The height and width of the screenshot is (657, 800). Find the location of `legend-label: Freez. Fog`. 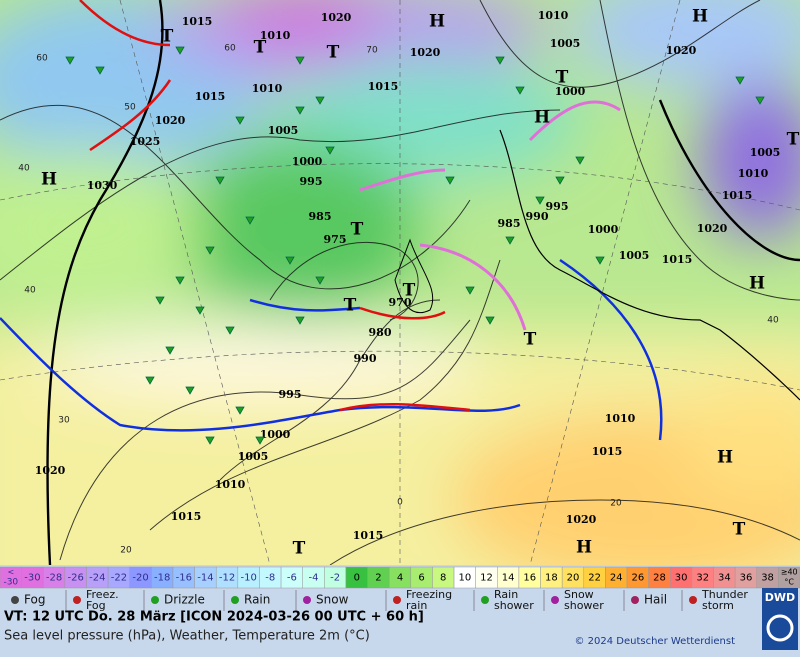

legend-label: Freez. Fog is located at coordinates (102, 600).